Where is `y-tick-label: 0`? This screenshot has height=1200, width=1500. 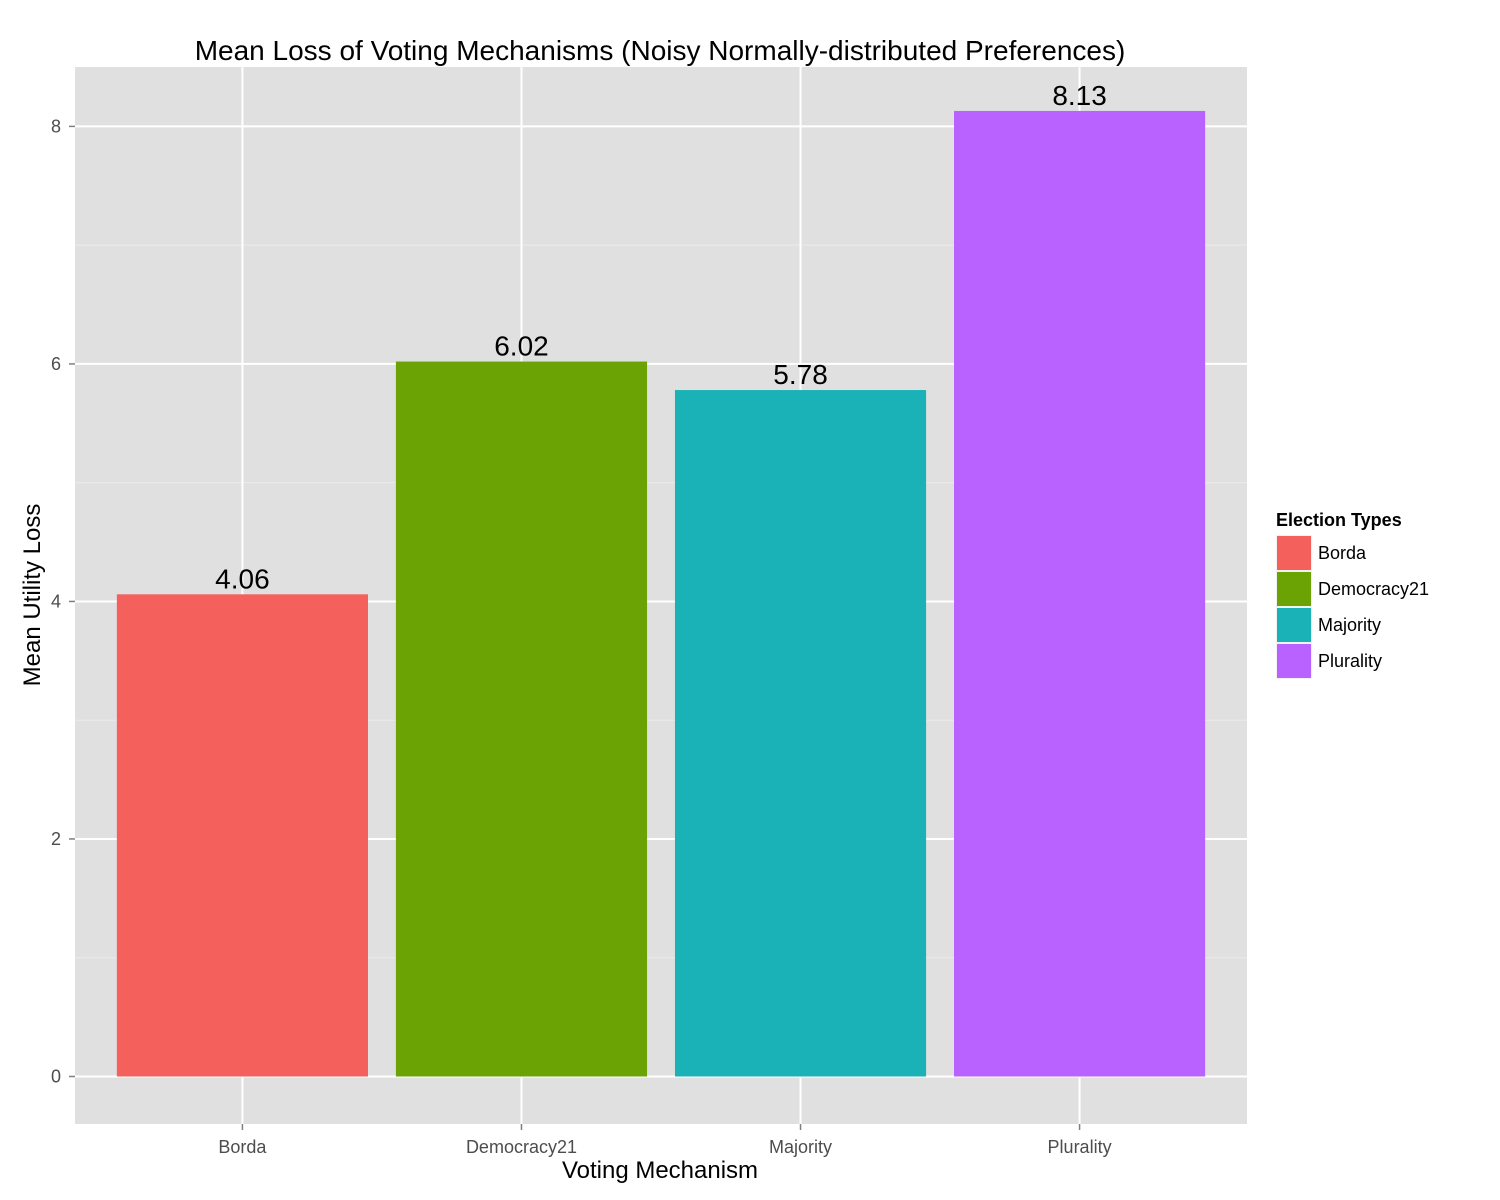
y-tick-label: 0 is located at coordinates (56, 1076).